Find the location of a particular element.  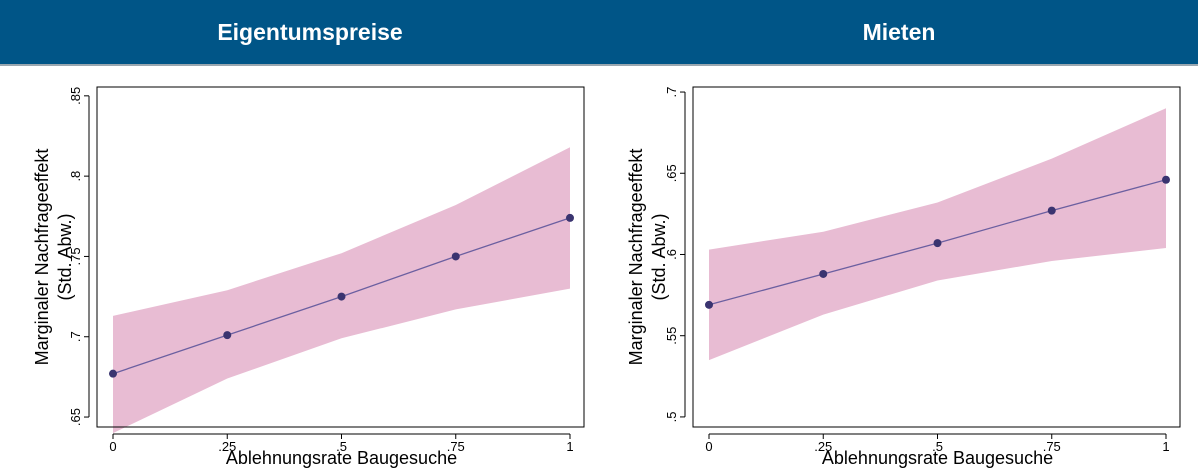

left-x-tick-label-1: .25 is located at coordinates (227, 446).